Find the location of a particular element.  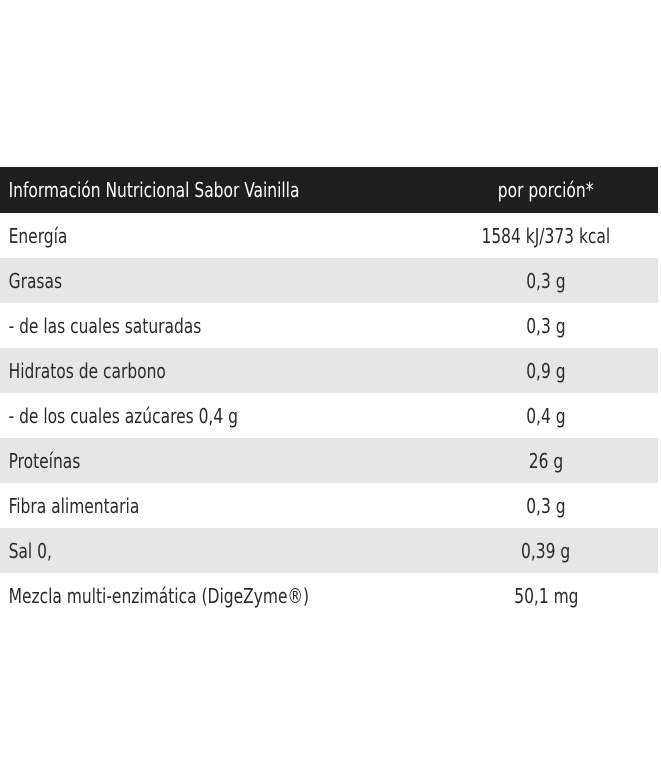

row-value: 0,4 g is located at coordinates (546, 415).